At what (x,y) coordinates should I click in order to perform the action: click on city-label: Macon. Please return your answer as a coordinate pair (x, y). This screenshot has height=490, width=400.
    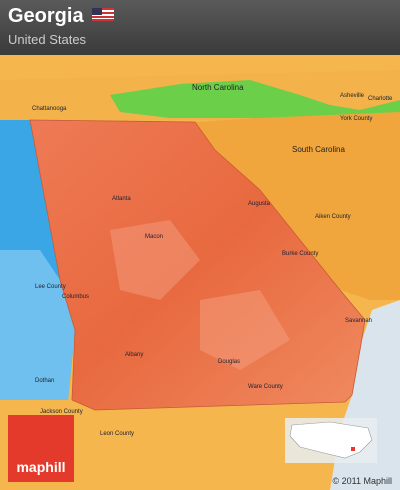
    Looking at the image, I should click on (154, 237).